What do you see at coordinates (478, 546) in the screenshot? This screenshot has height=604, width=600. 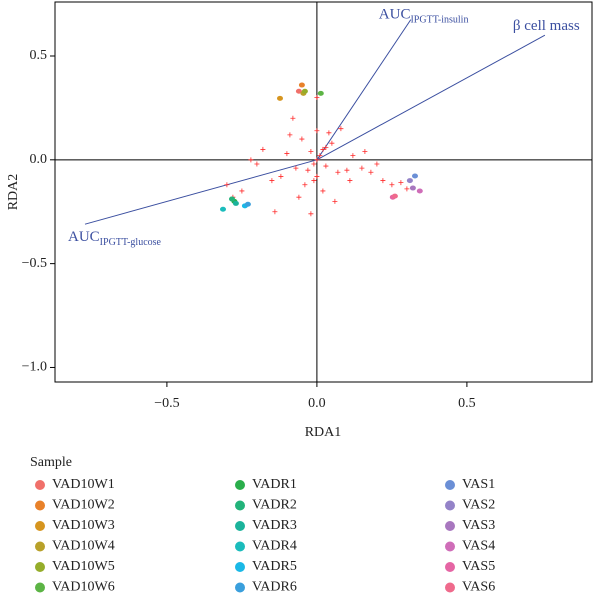 I see `legend-label: VAS4` at bounding box center [478, 546].